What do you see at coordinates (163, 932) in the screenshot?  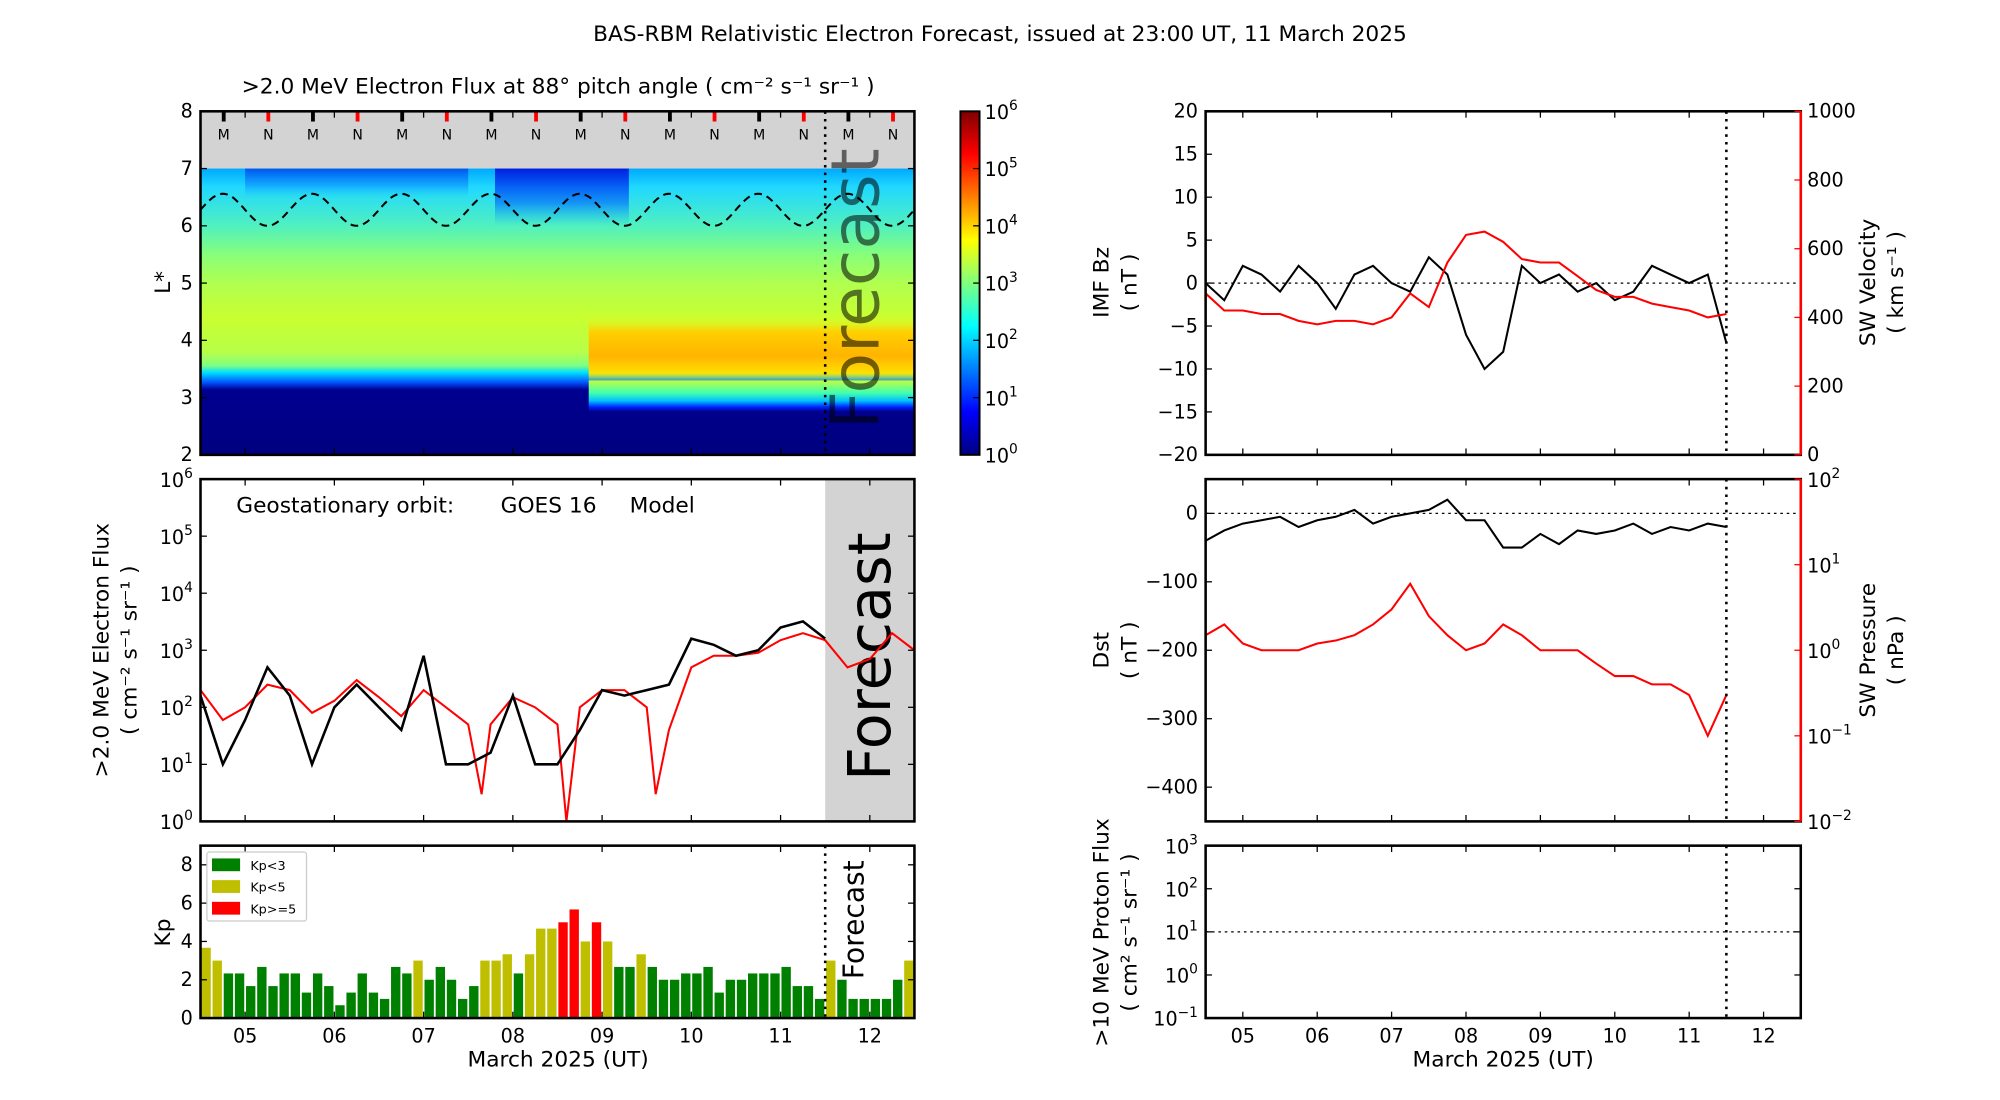 I see `axis-label: Kp` at bounding box center [163, 932].